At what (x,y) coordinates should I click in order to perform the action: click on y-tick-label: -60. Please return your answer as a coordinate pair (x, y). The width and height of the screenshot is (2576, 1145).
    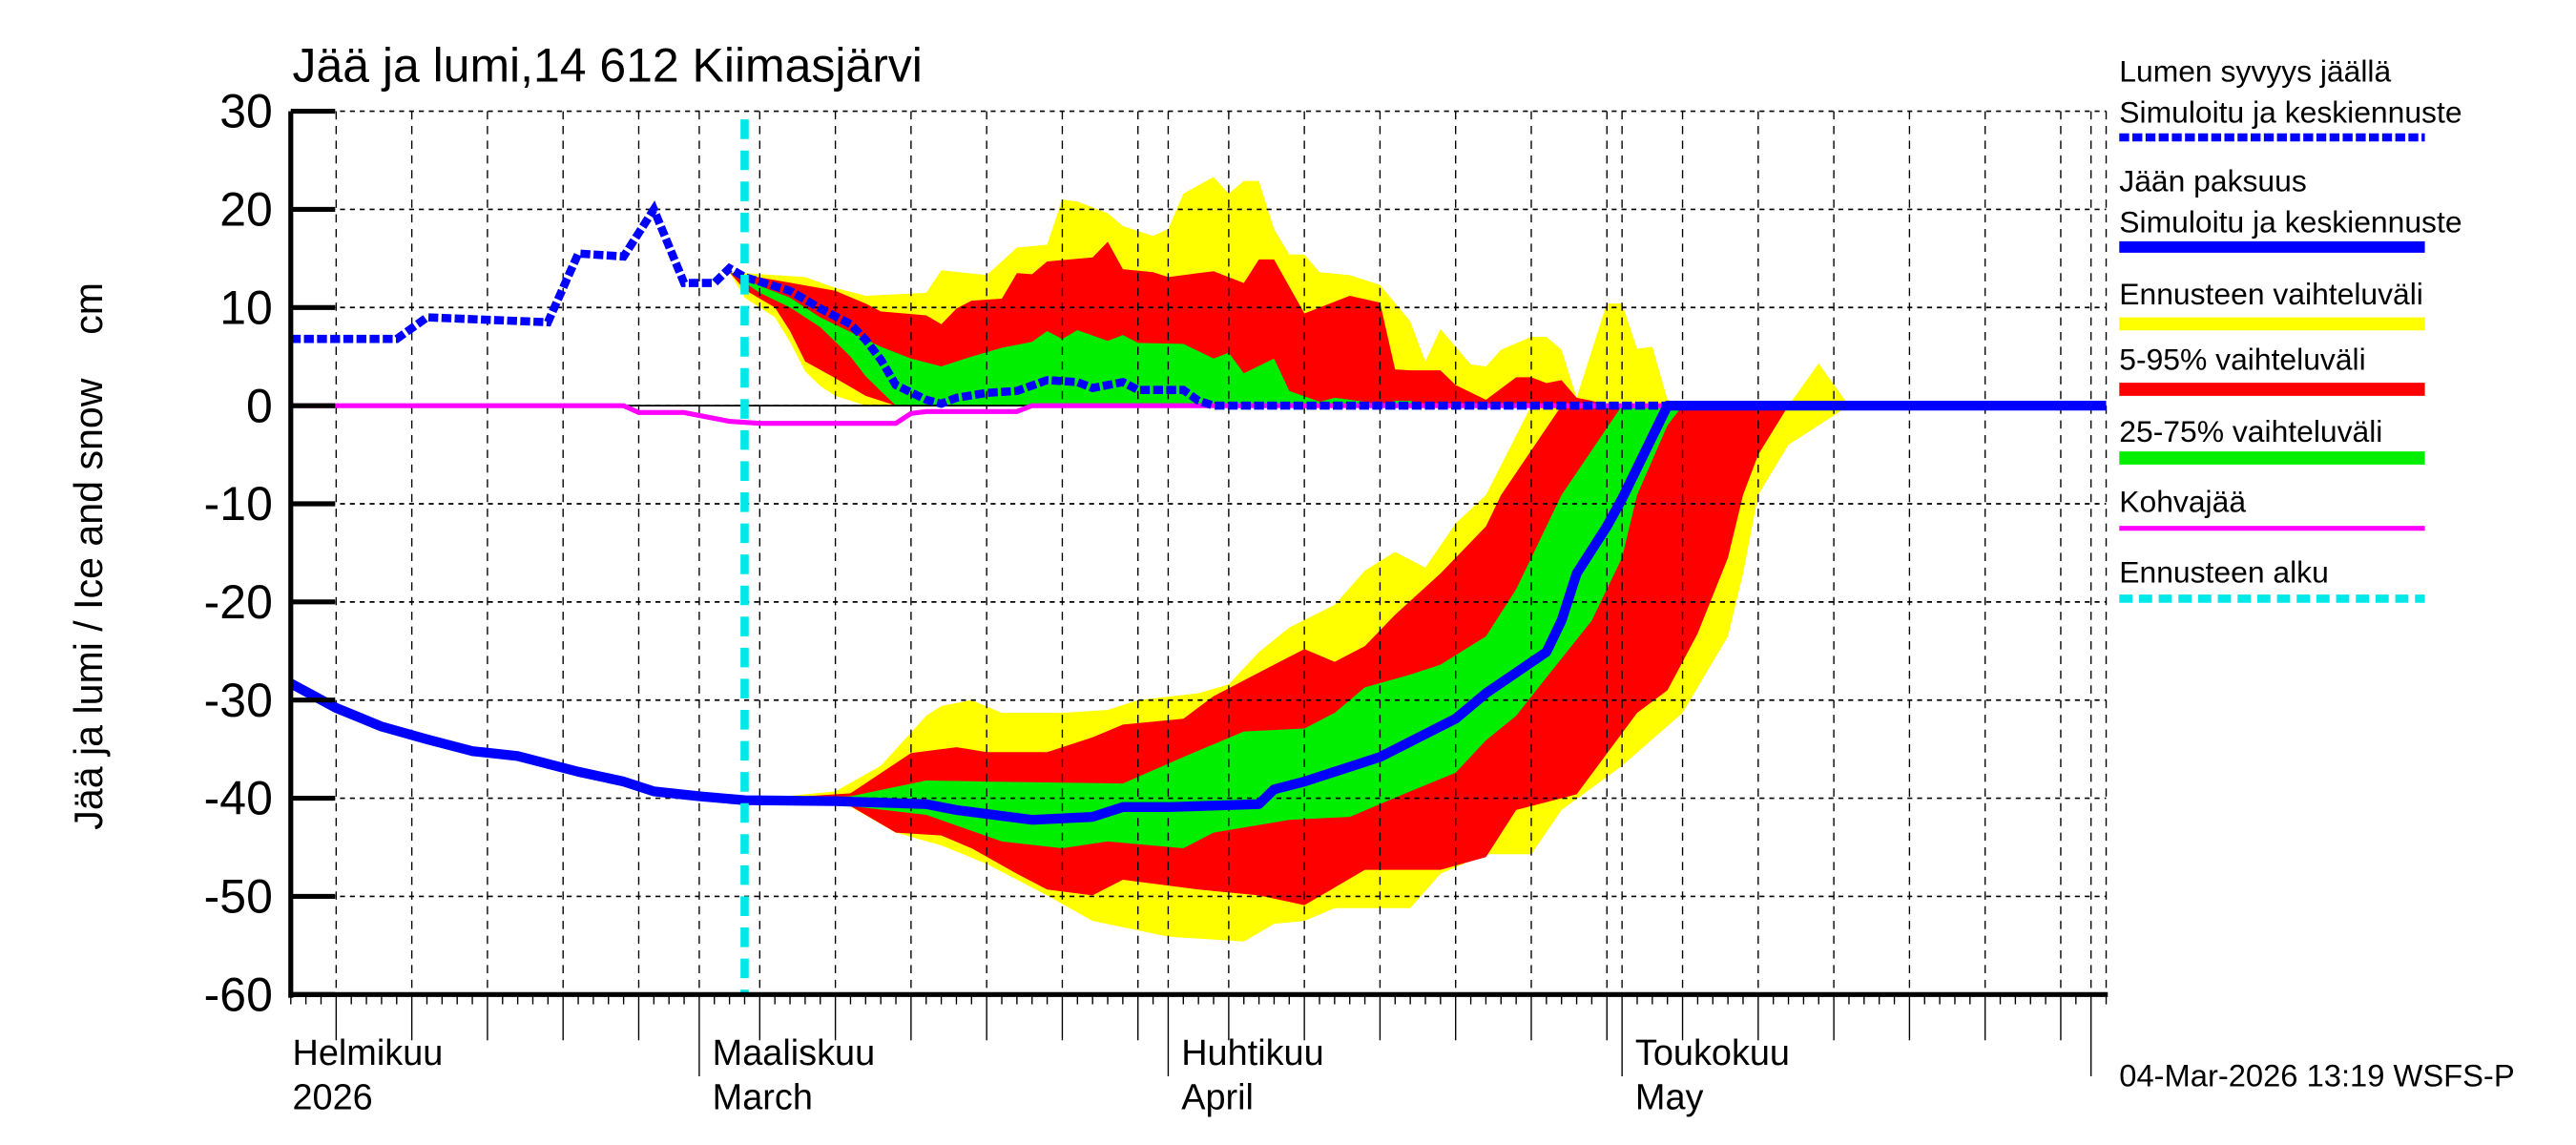
    Looking at the image, I should click on (238, 995).